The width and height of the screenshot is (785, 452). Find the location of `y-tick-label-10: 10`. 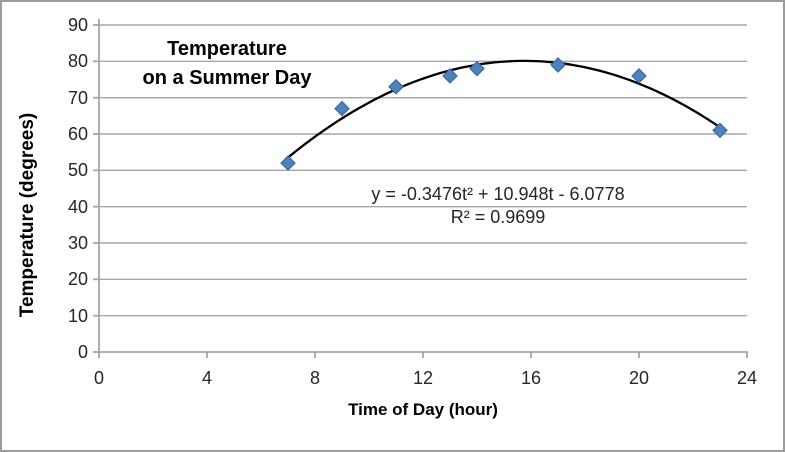

y-tick-label-10: 10 is located at coordinates (77, 315).